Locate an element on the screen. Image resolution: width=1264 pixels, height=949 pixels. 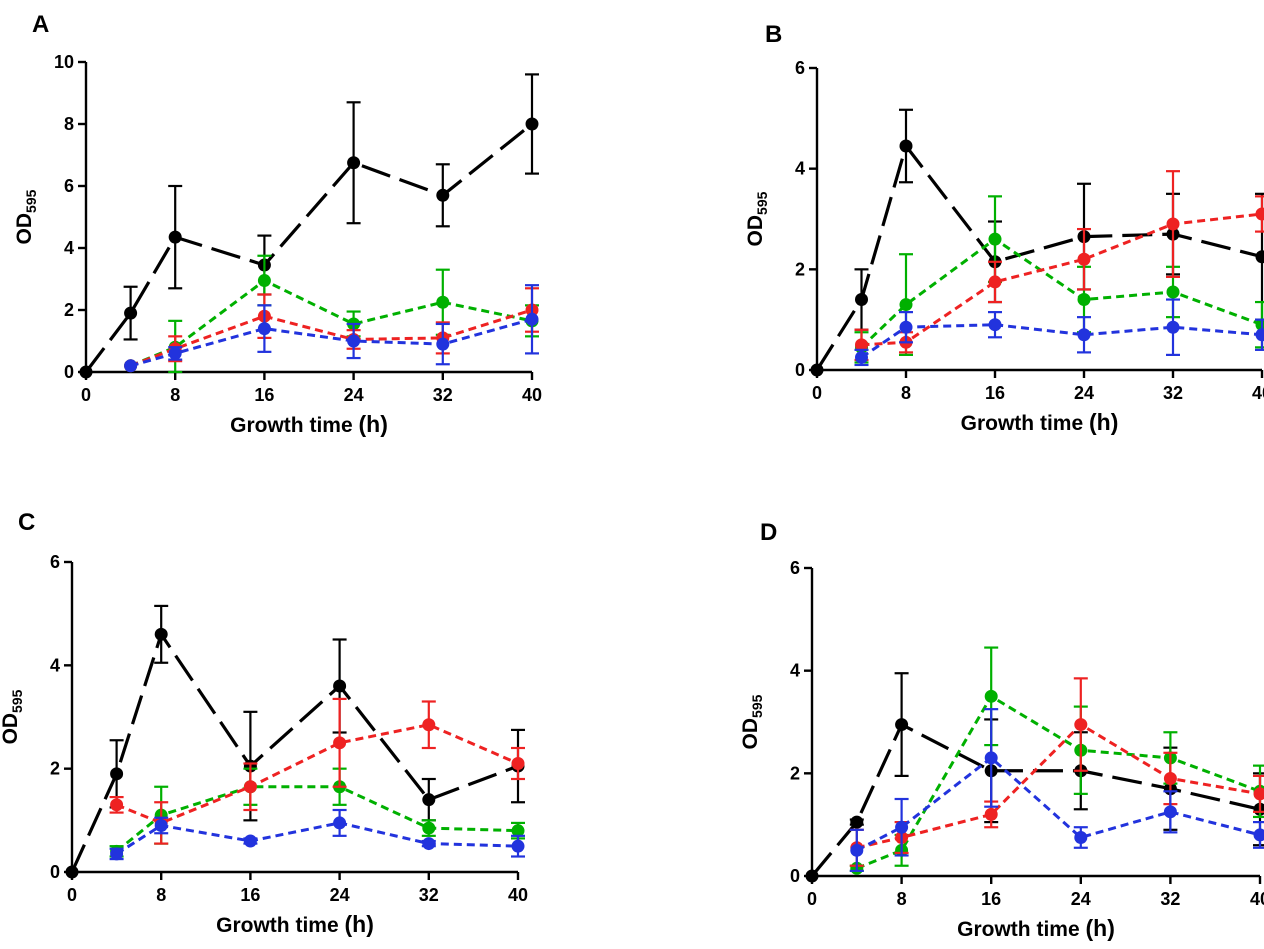
x-tick-label: 32 is located at coordinates (1170, 899).